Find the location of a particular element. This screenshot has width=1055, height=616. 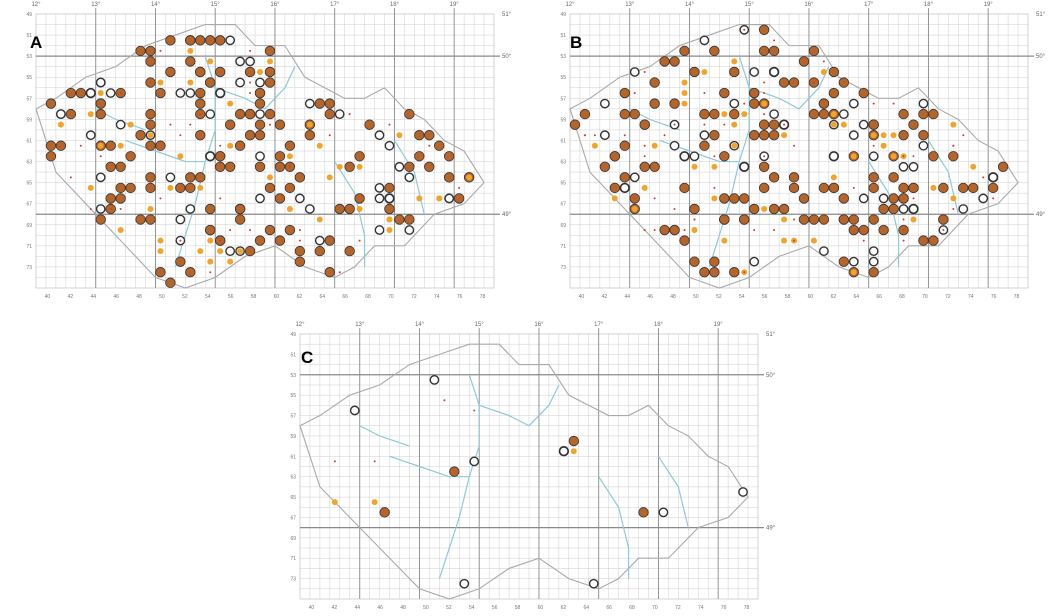

longitude-label: 14° is located at coordinates (156, 5).